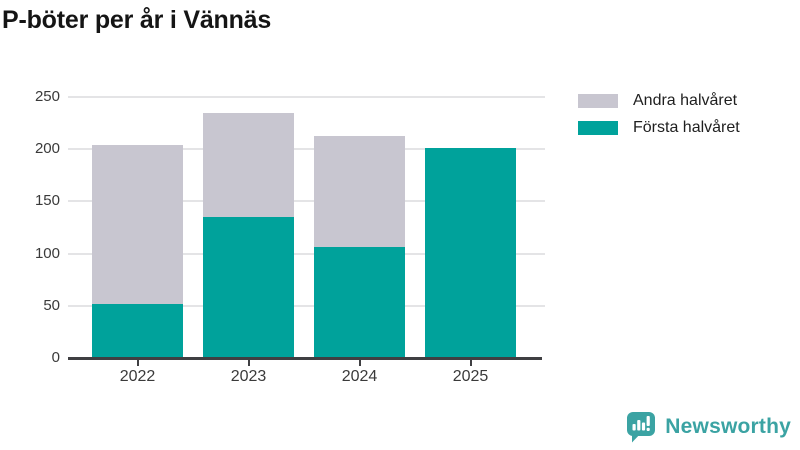 The width and height of the screenshot is (800, 450). I want to click on y-axis-tick-label: 150, so click(47, 201).